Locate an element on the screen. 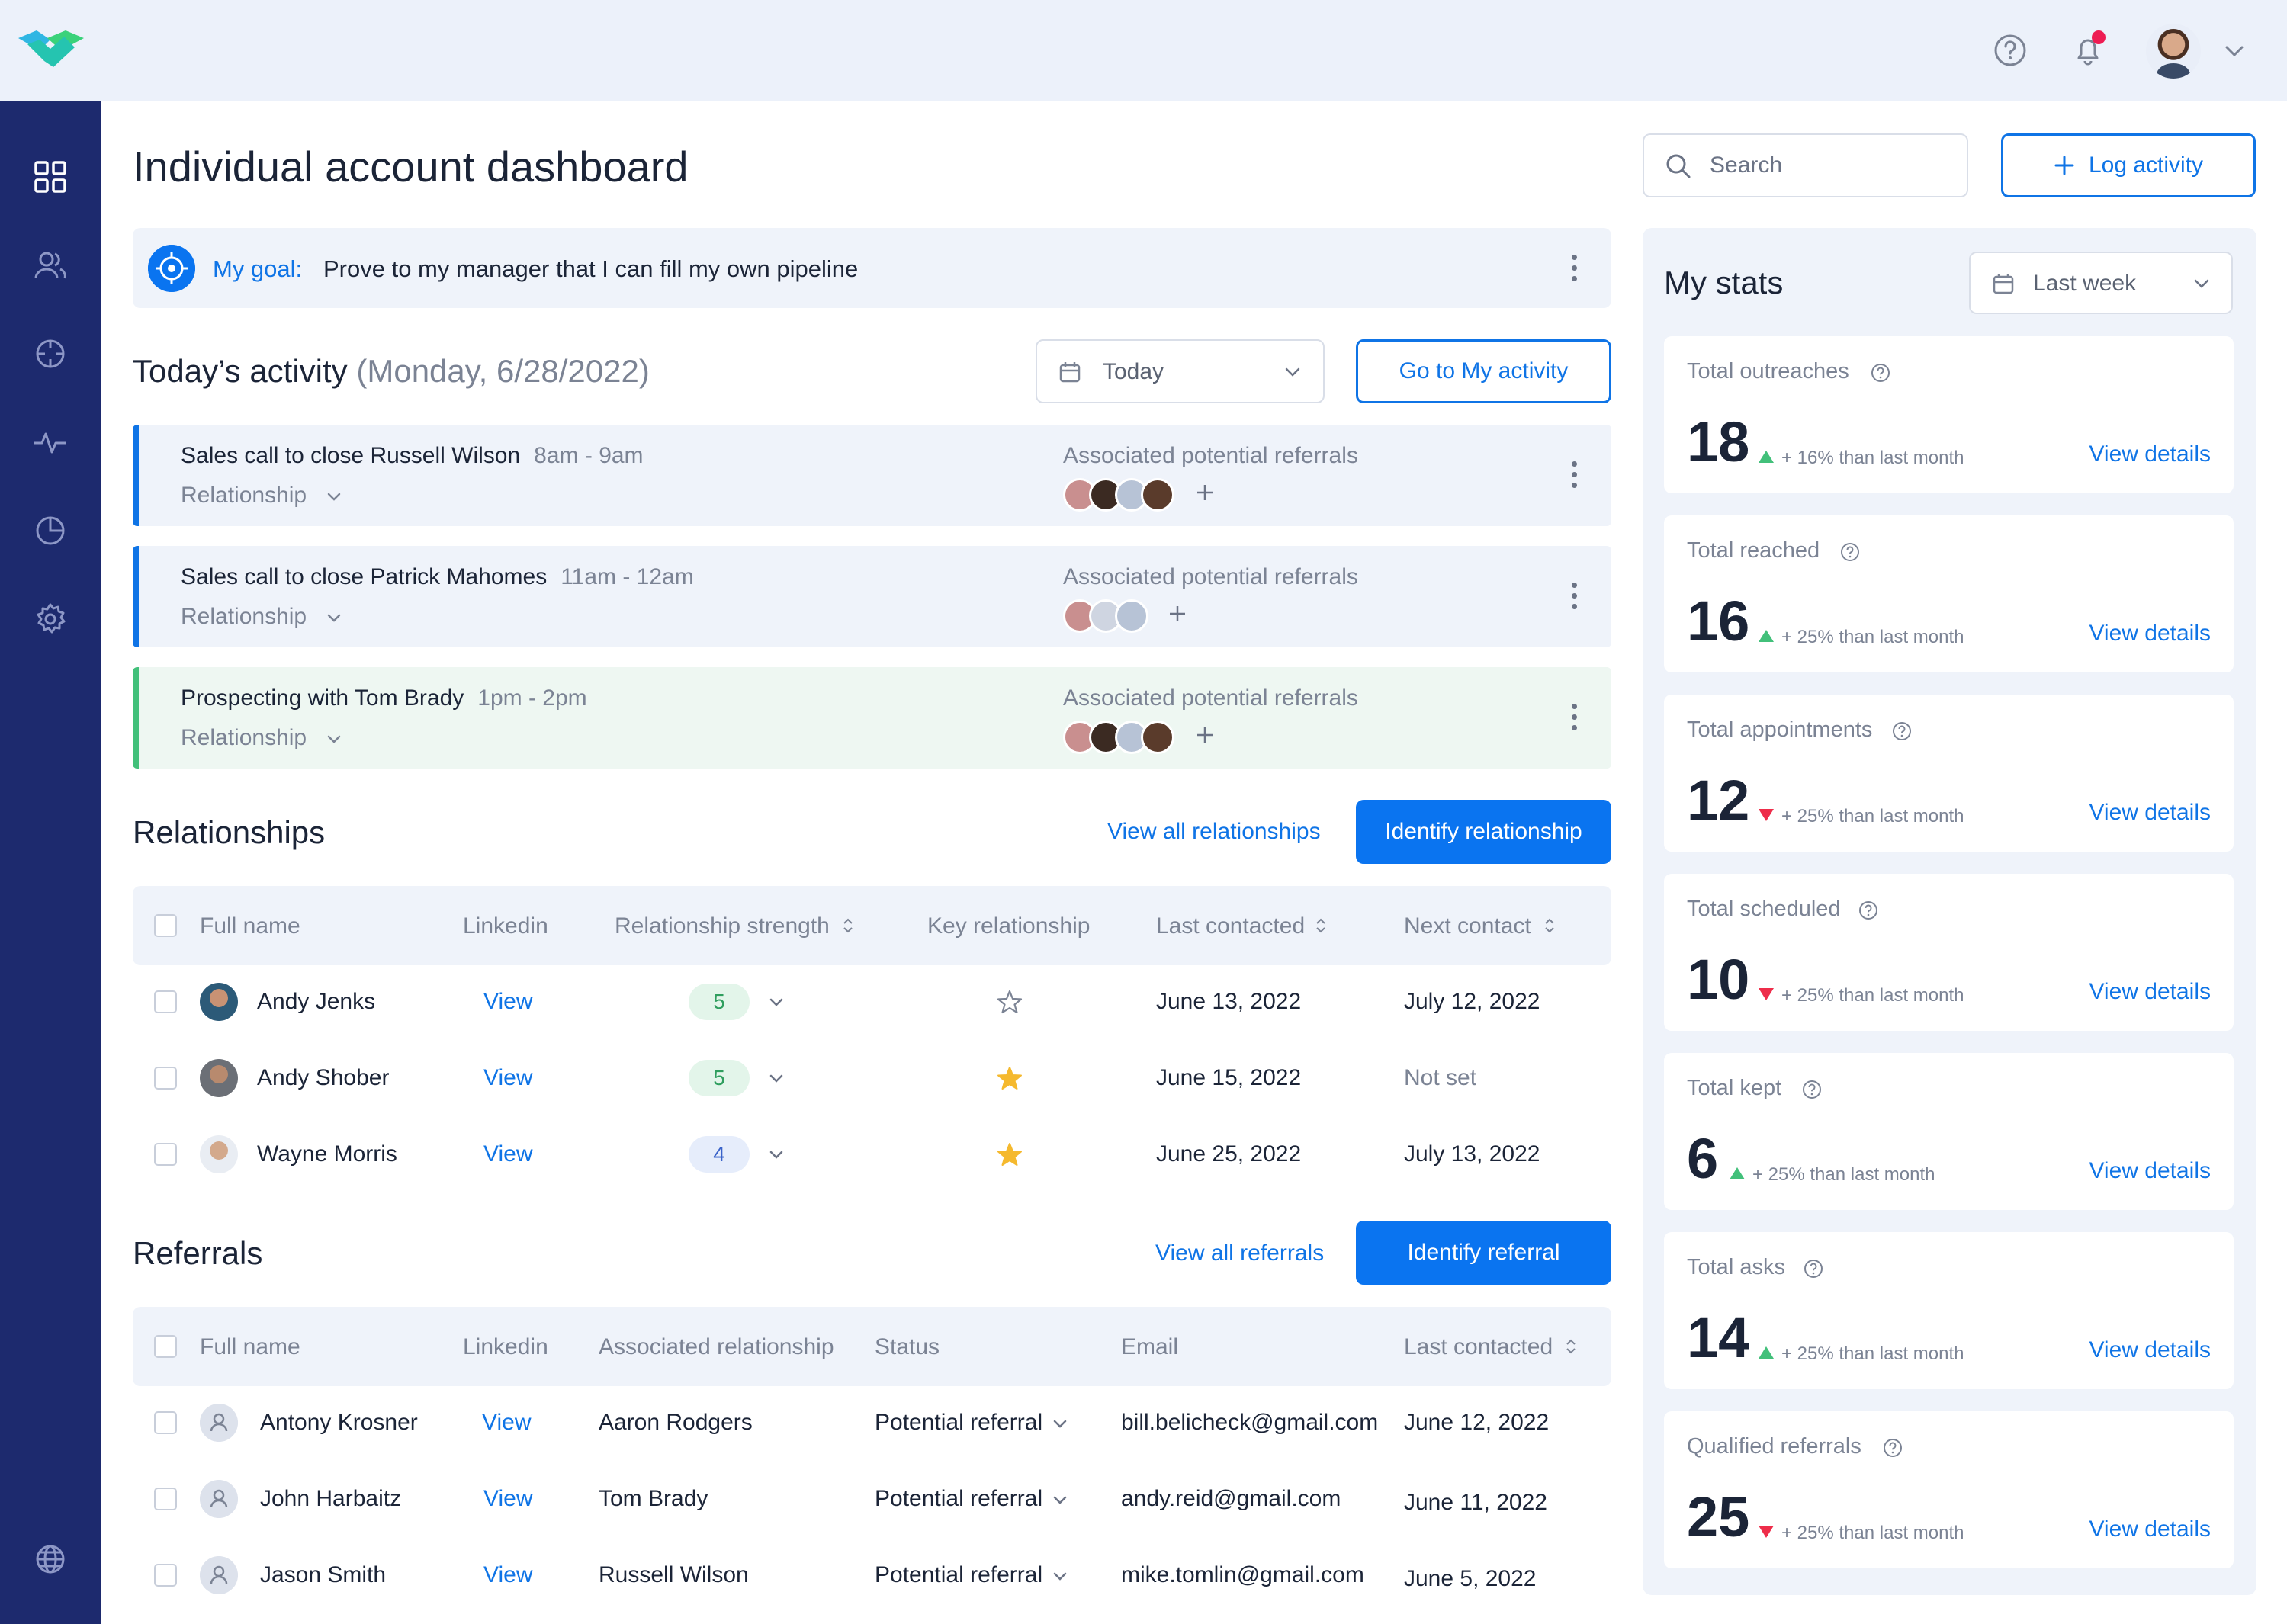 This screenshot has height=1624, width=2287. stats-period-select: Last week is located at coordinates (2101, 283).